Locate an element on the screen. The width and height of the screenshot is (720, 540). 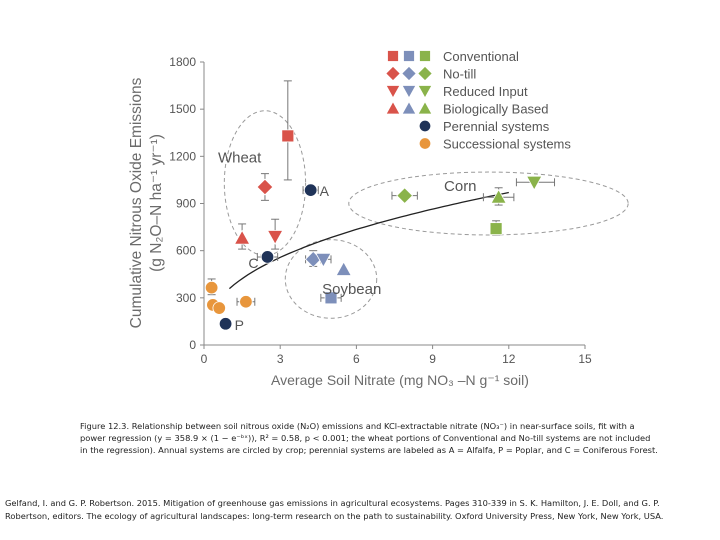
group-label-soybean: Soybean is located at coordinates (351, 289).